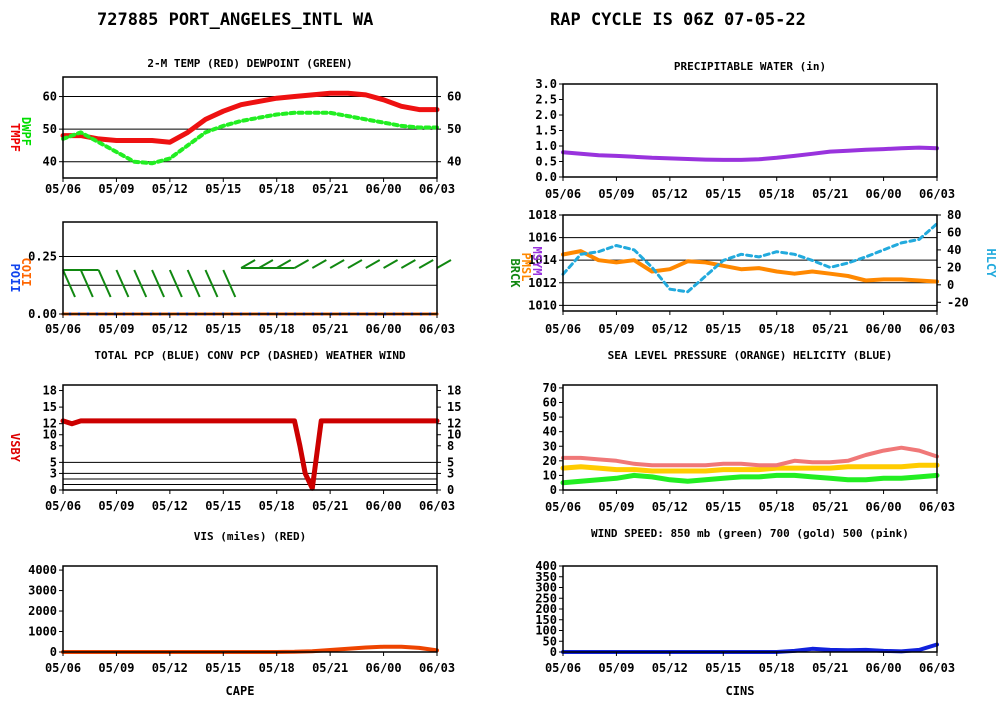 The width and height of the screenshot is (1000, 704). Describe the element at coordinates (542, 260) in the screenshot. I see `y-tick-label: 1014` at that location.